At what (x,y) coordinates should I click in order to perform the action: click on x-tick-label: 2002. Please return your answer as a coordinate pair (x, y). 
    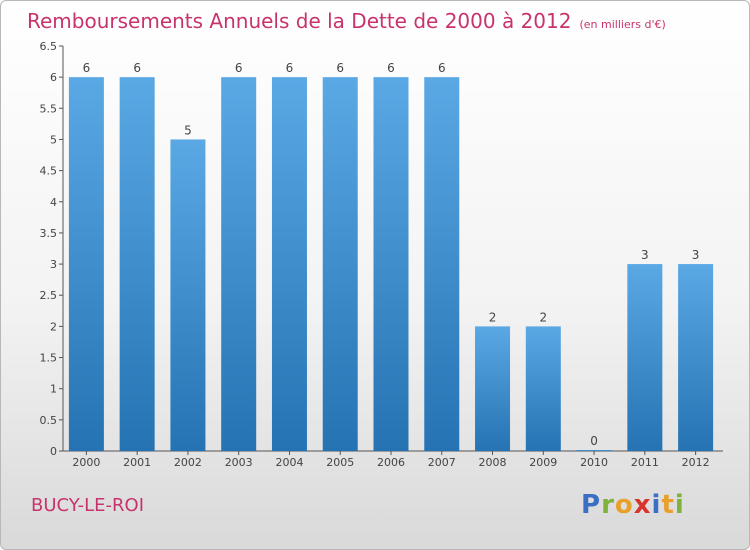
    Looking at the image, I should click on (188, 462).